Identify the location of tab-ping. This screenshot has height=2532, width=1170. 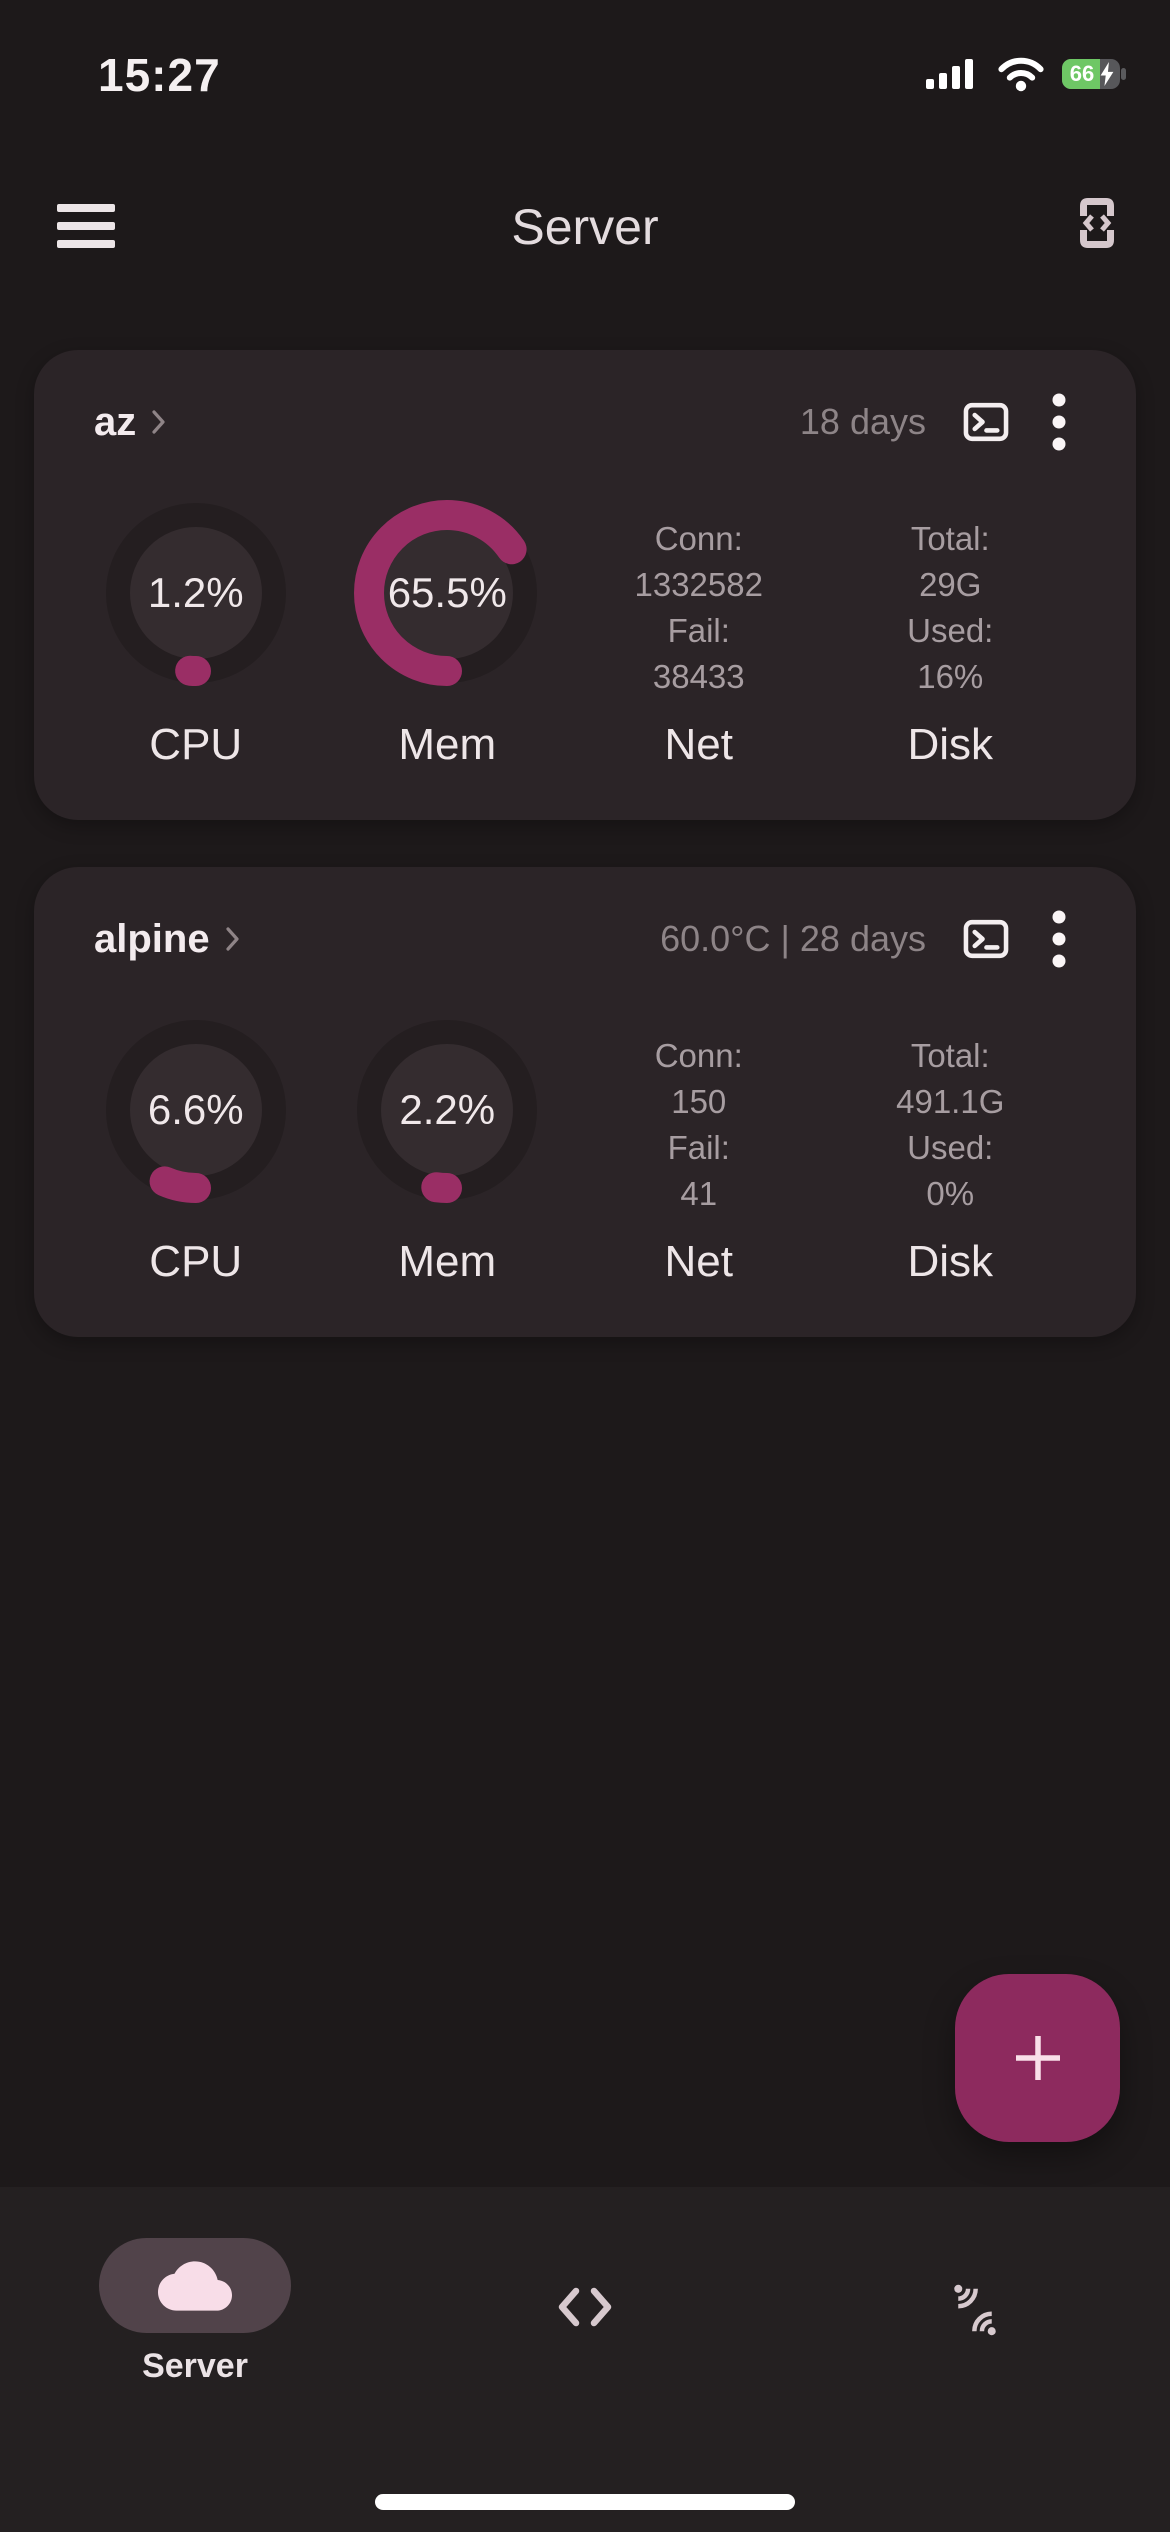
(975, 2310).